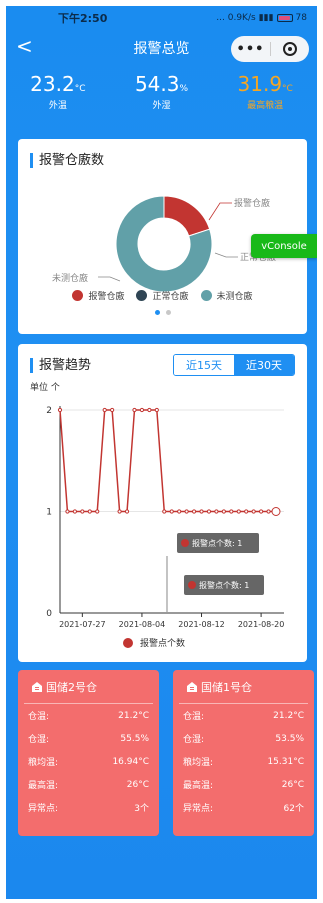  What do you see at coordinates (162, 312) in the screenshot?
I see `swiper-pager` at bounding box center [162, 312].